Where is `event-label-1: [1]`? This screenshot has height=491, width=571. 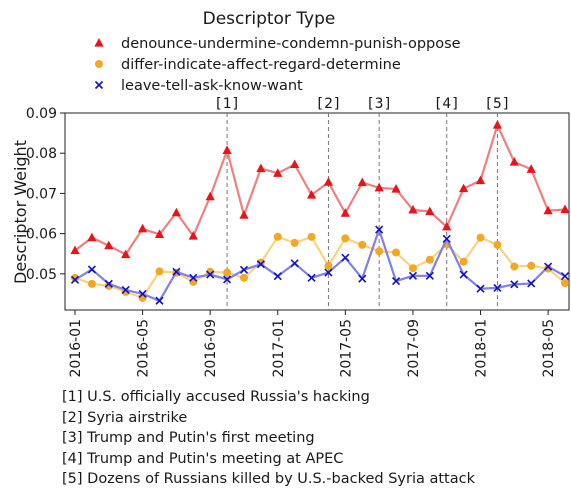 event-label-1: [1] is located at coordinates (227, 104).